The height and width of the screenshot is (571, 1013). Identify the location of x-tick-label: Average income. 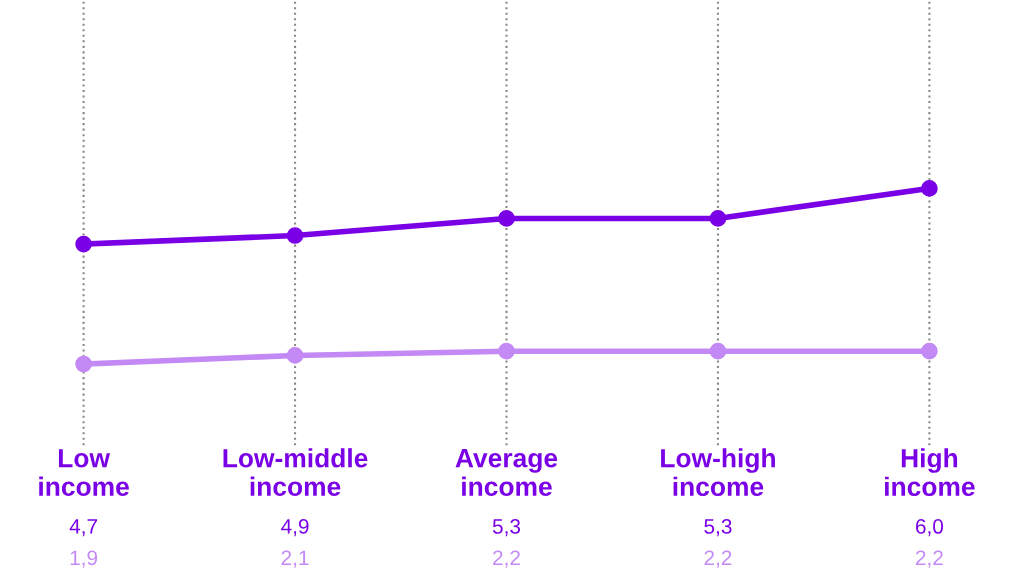
(506, 472).